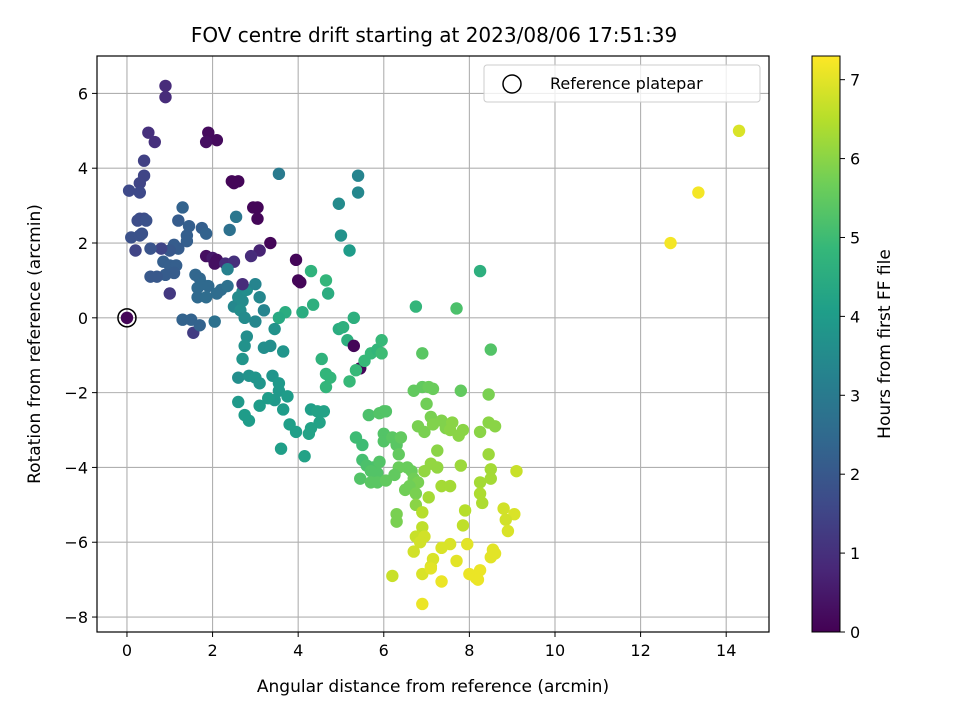 The height and width of the screenshot is (720, 960). What do you see at coordinates (83, 318) in the screenshot?
I see `y-tick-label: 0` at bounding box center [83, 318].